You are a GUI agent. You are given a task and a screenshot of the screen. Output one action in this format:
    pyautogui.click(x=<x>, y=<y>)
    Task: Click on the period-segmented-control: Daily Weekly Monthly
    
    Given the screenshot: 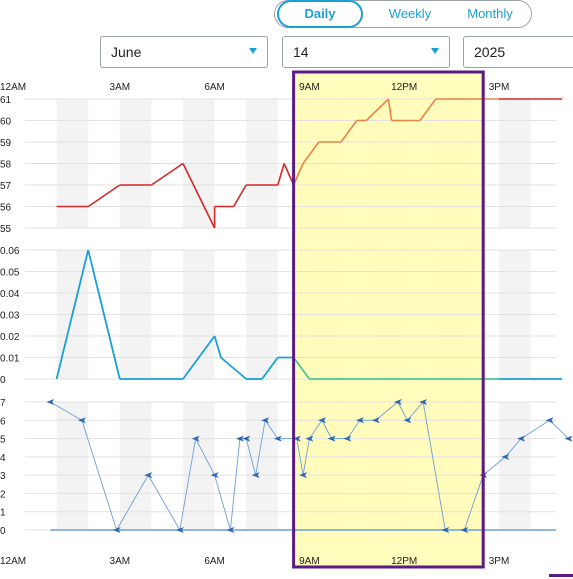 What is the action you would take?
    pyautogui.click(x=403, y=14)
    